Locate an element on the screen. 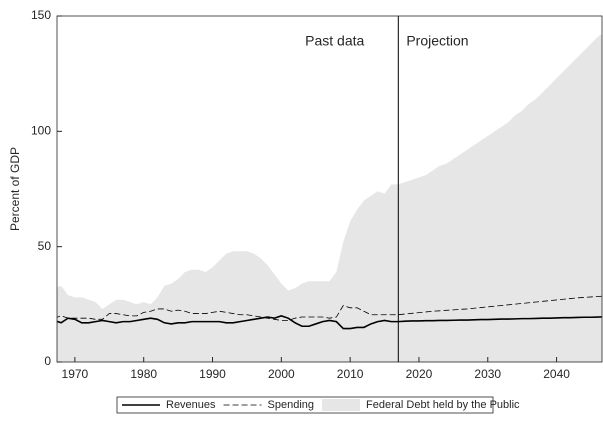  annotation: Projection is located at coordinates (437, 41).